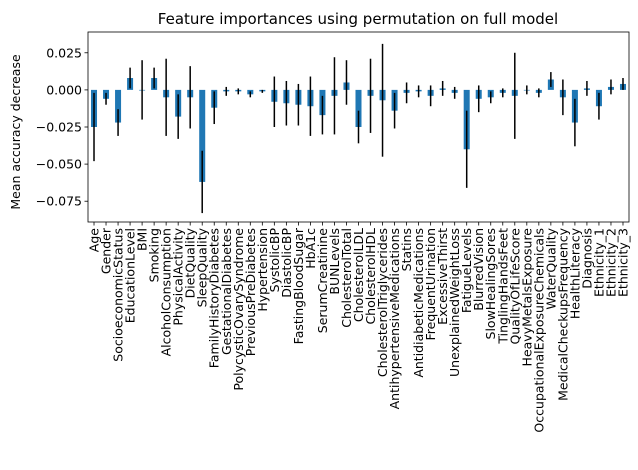 This screenshot has width=638, height=470. I want to click on x-tick-label: CholesterolTriglycerides, so click(382, 302).